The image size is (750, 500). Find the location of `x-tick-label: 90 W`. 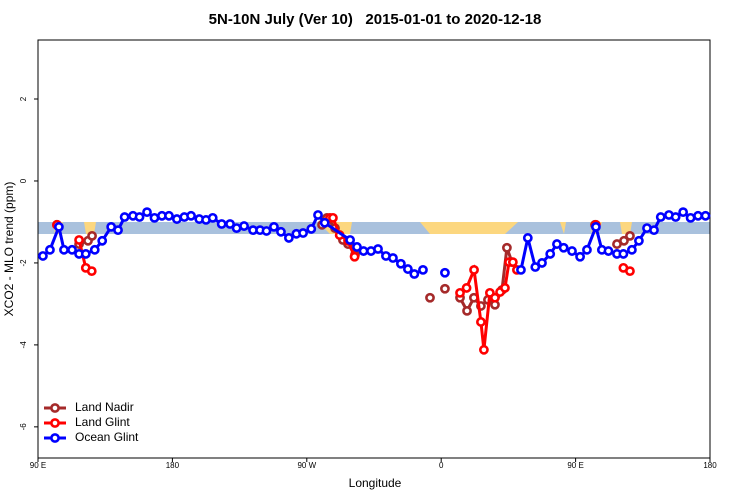

x-tick-label: 90 W is located at coordinates (306, 465).